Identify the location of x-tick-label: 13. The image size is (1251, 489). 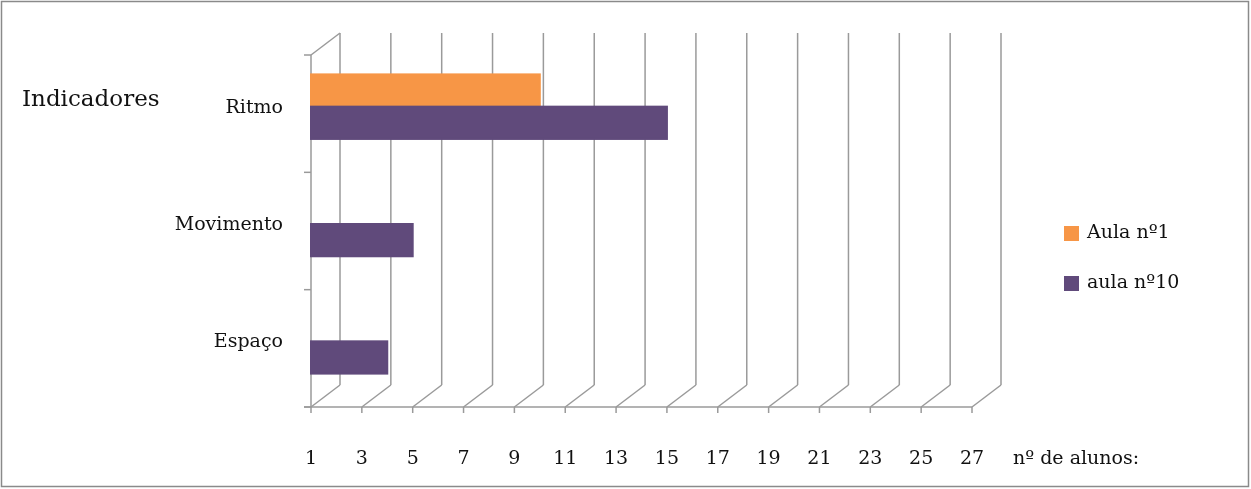
(616, 457).